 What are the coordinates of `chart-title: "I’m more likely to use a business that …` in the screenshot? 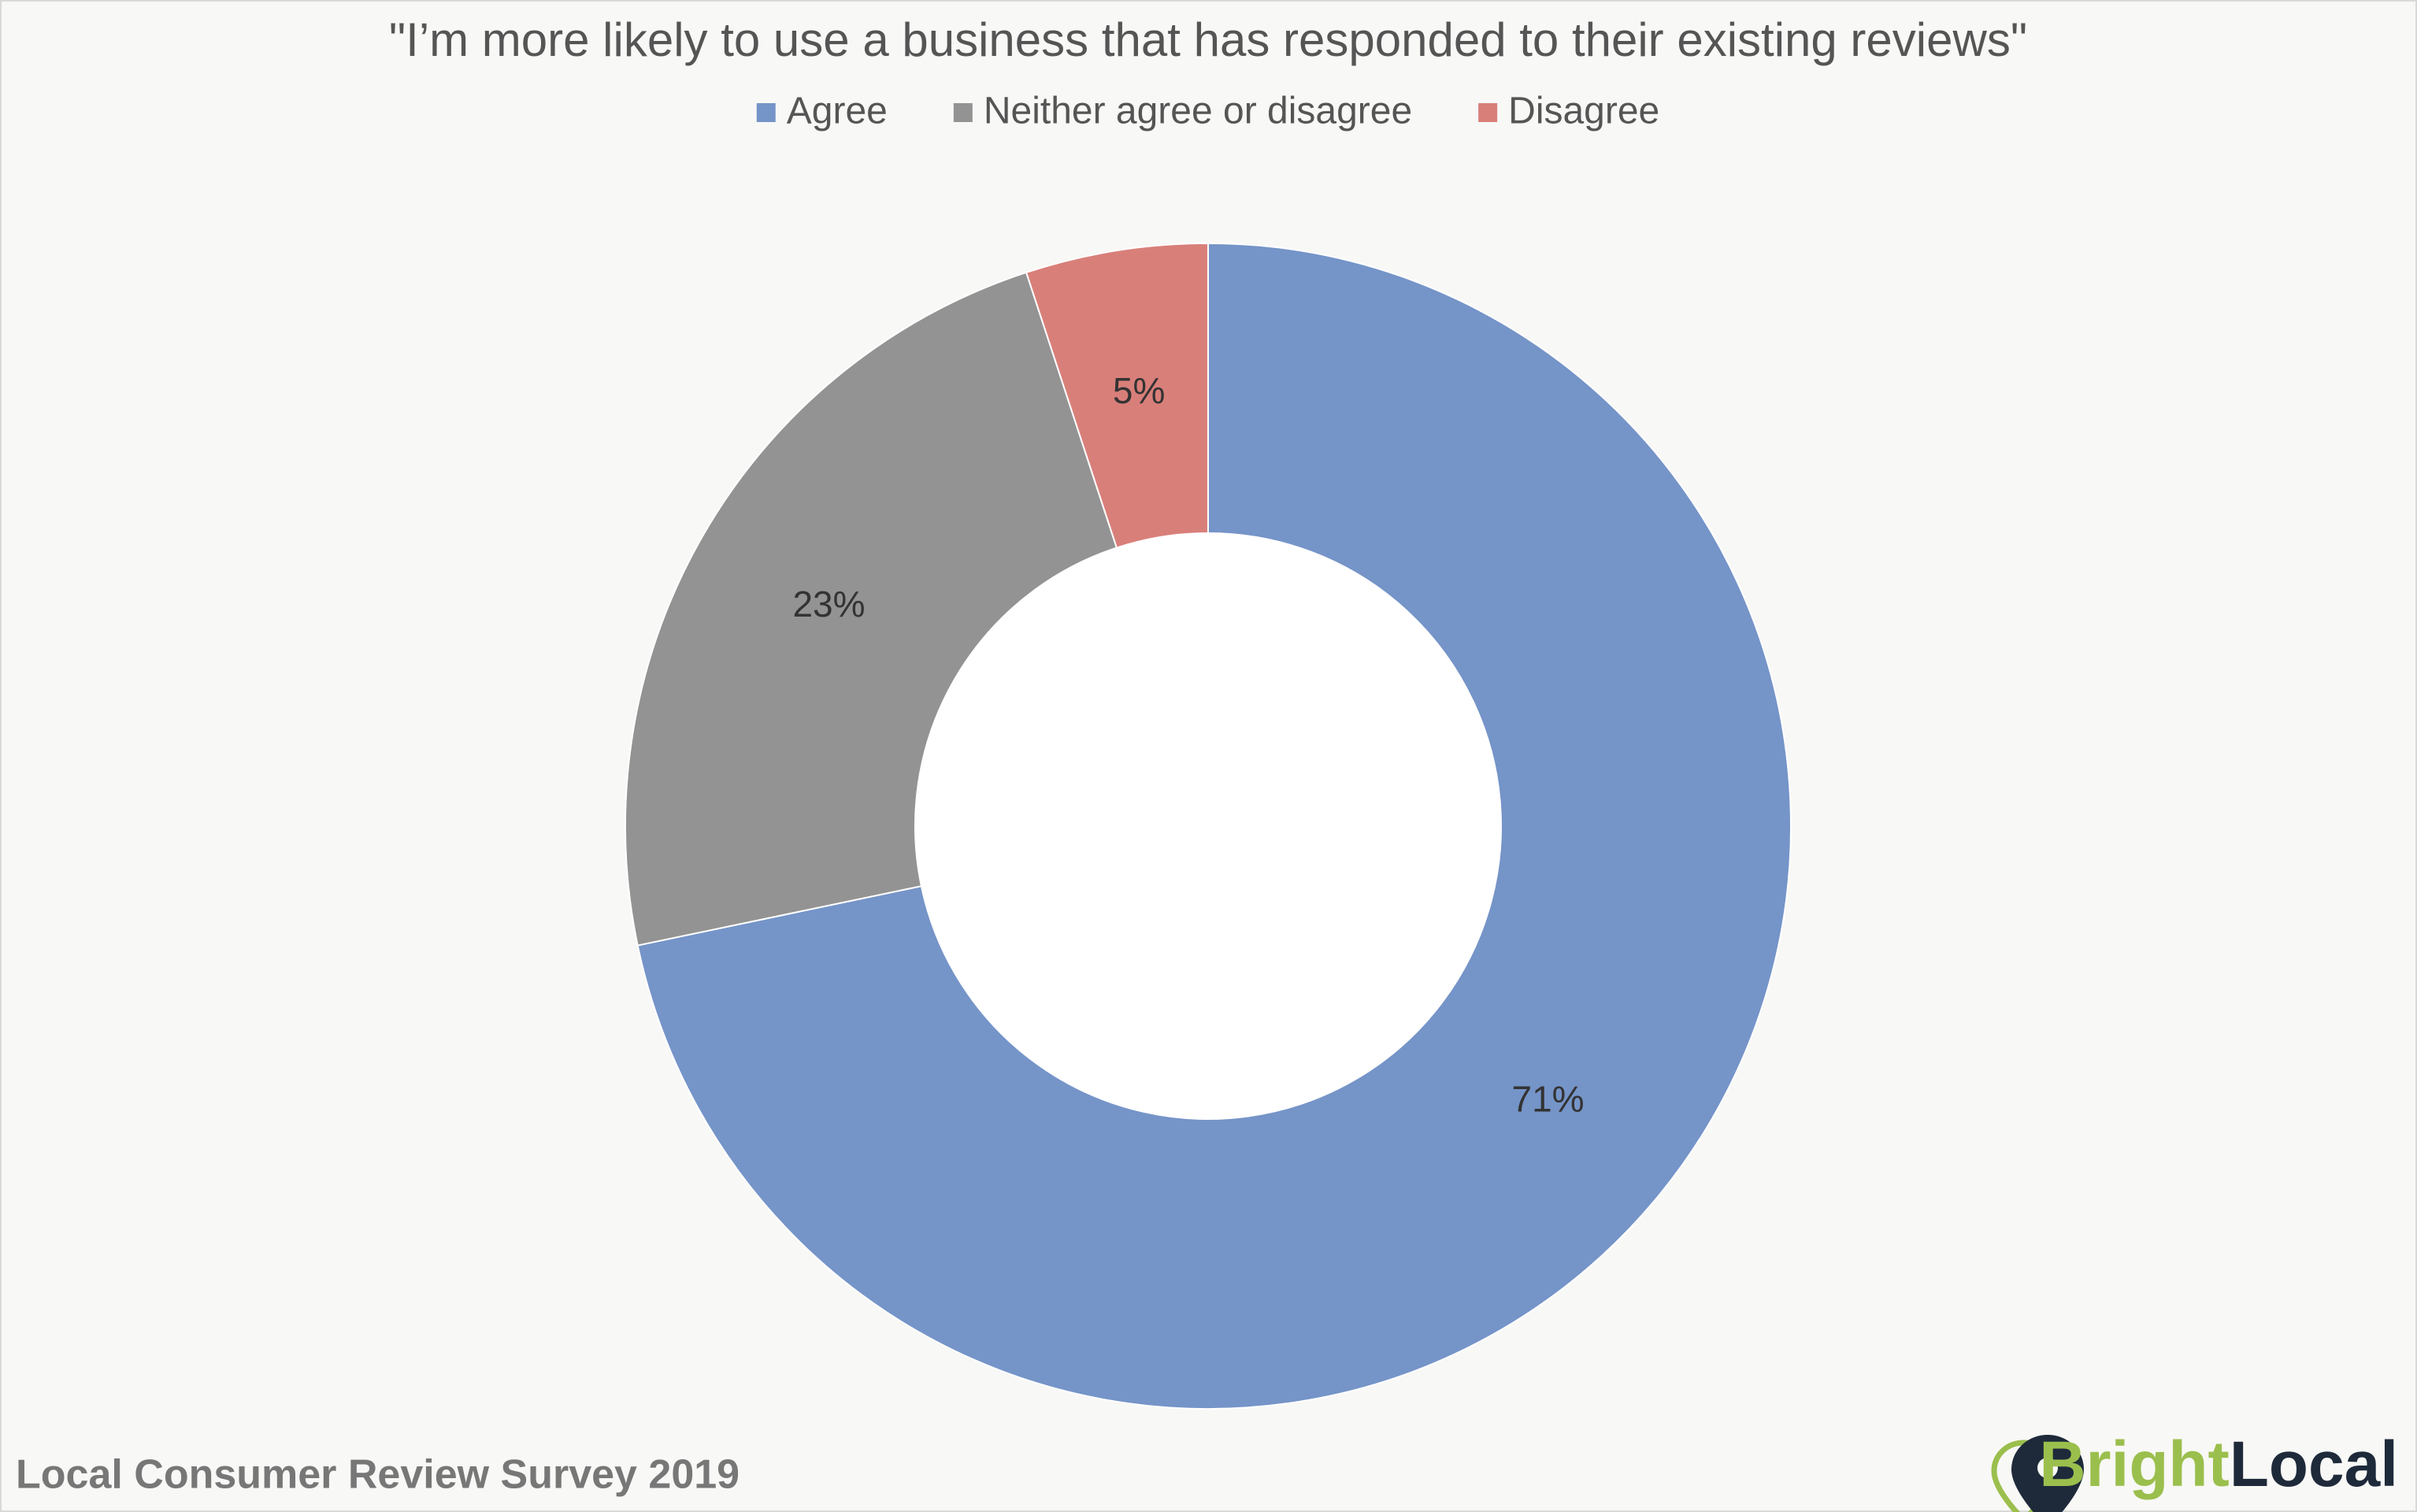 It's located at (1208, 39).